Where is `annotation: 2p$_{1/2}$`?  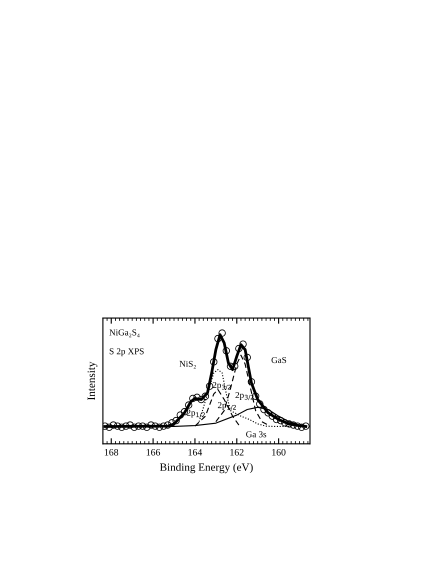
annotation: 2p$_{1/2}$ is located at coordinates (195, 414).